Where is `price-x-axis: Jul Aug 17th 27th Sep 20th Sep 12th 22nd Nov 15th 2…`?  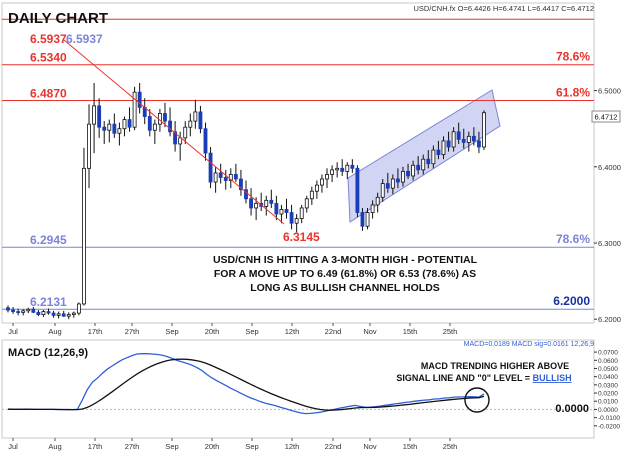
price-x-axis: Jul Aug 17th 27th Sep 20th Sep 12th 22nd Nov 15th 2… is located at coordinates (232, 329).